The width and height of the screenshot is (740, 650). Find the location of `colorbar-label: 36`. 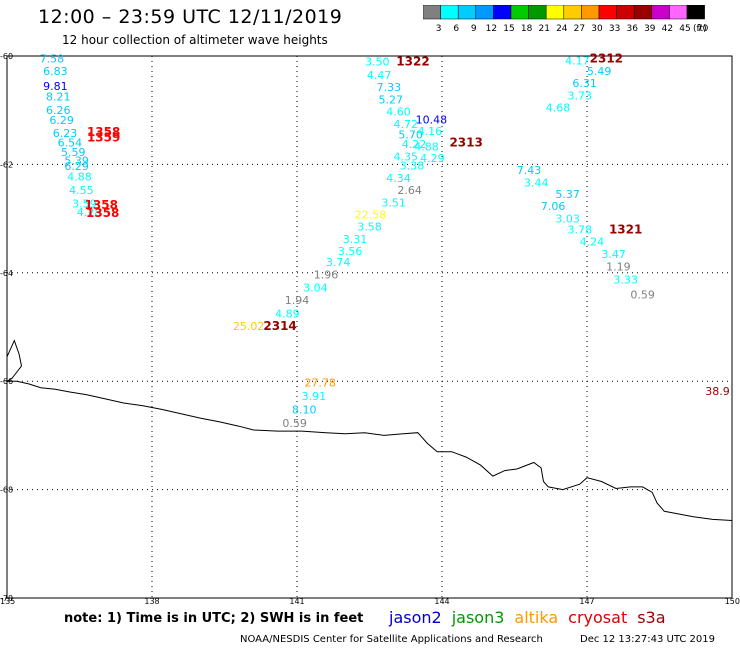

colorbar-label: 36 is located at coordinates (632, 29).